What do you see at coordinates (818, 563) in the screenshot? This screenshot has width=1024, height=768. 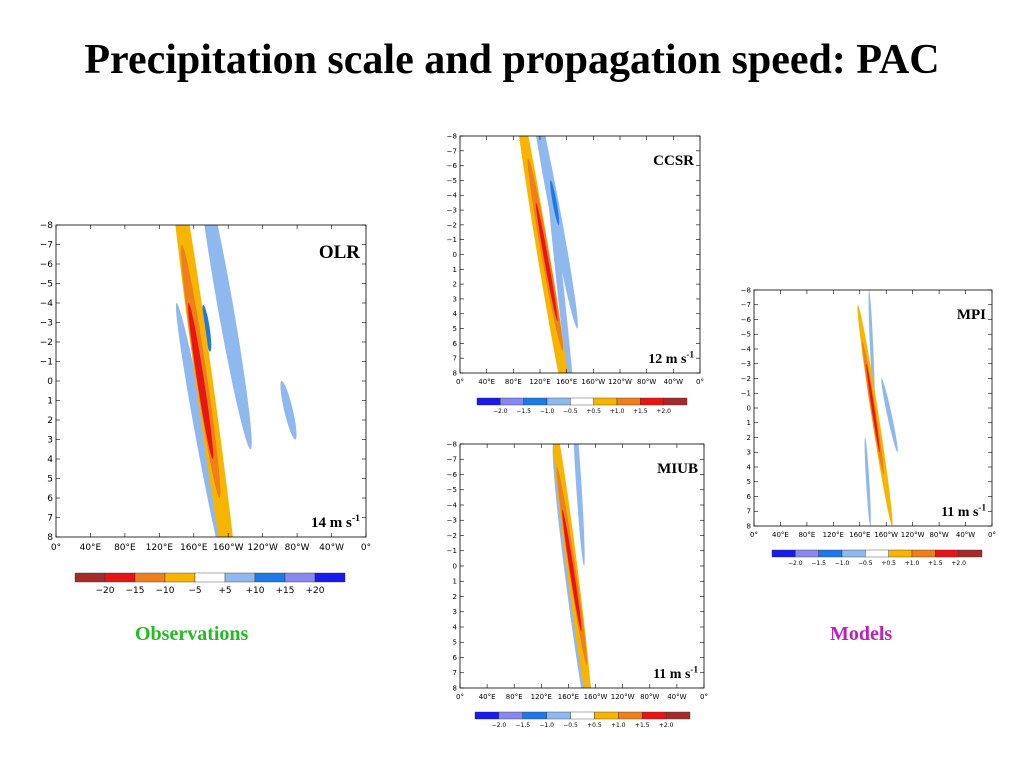 I see `colorbar-label: −1.5` at bounding box center [818, 563].